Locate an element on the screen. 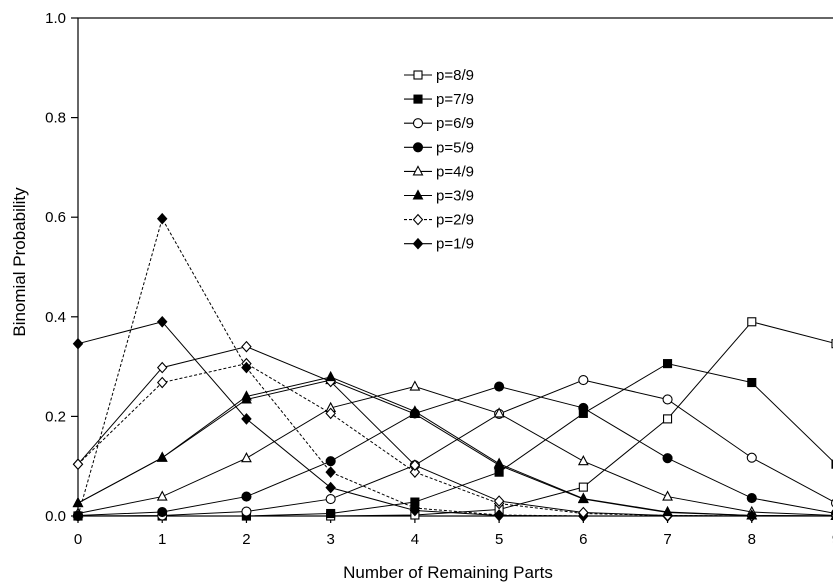 This screenshot has width=833, height=585. legend-label: p=7/9 is located at coordinates (455, 99).